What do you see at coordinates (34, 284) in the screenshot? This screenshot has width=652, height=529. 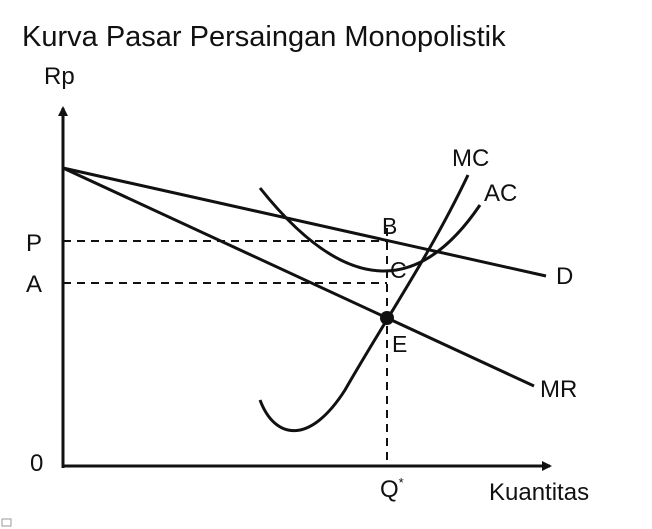 I see `price-a-label: A` at bounding box center [34, 284].